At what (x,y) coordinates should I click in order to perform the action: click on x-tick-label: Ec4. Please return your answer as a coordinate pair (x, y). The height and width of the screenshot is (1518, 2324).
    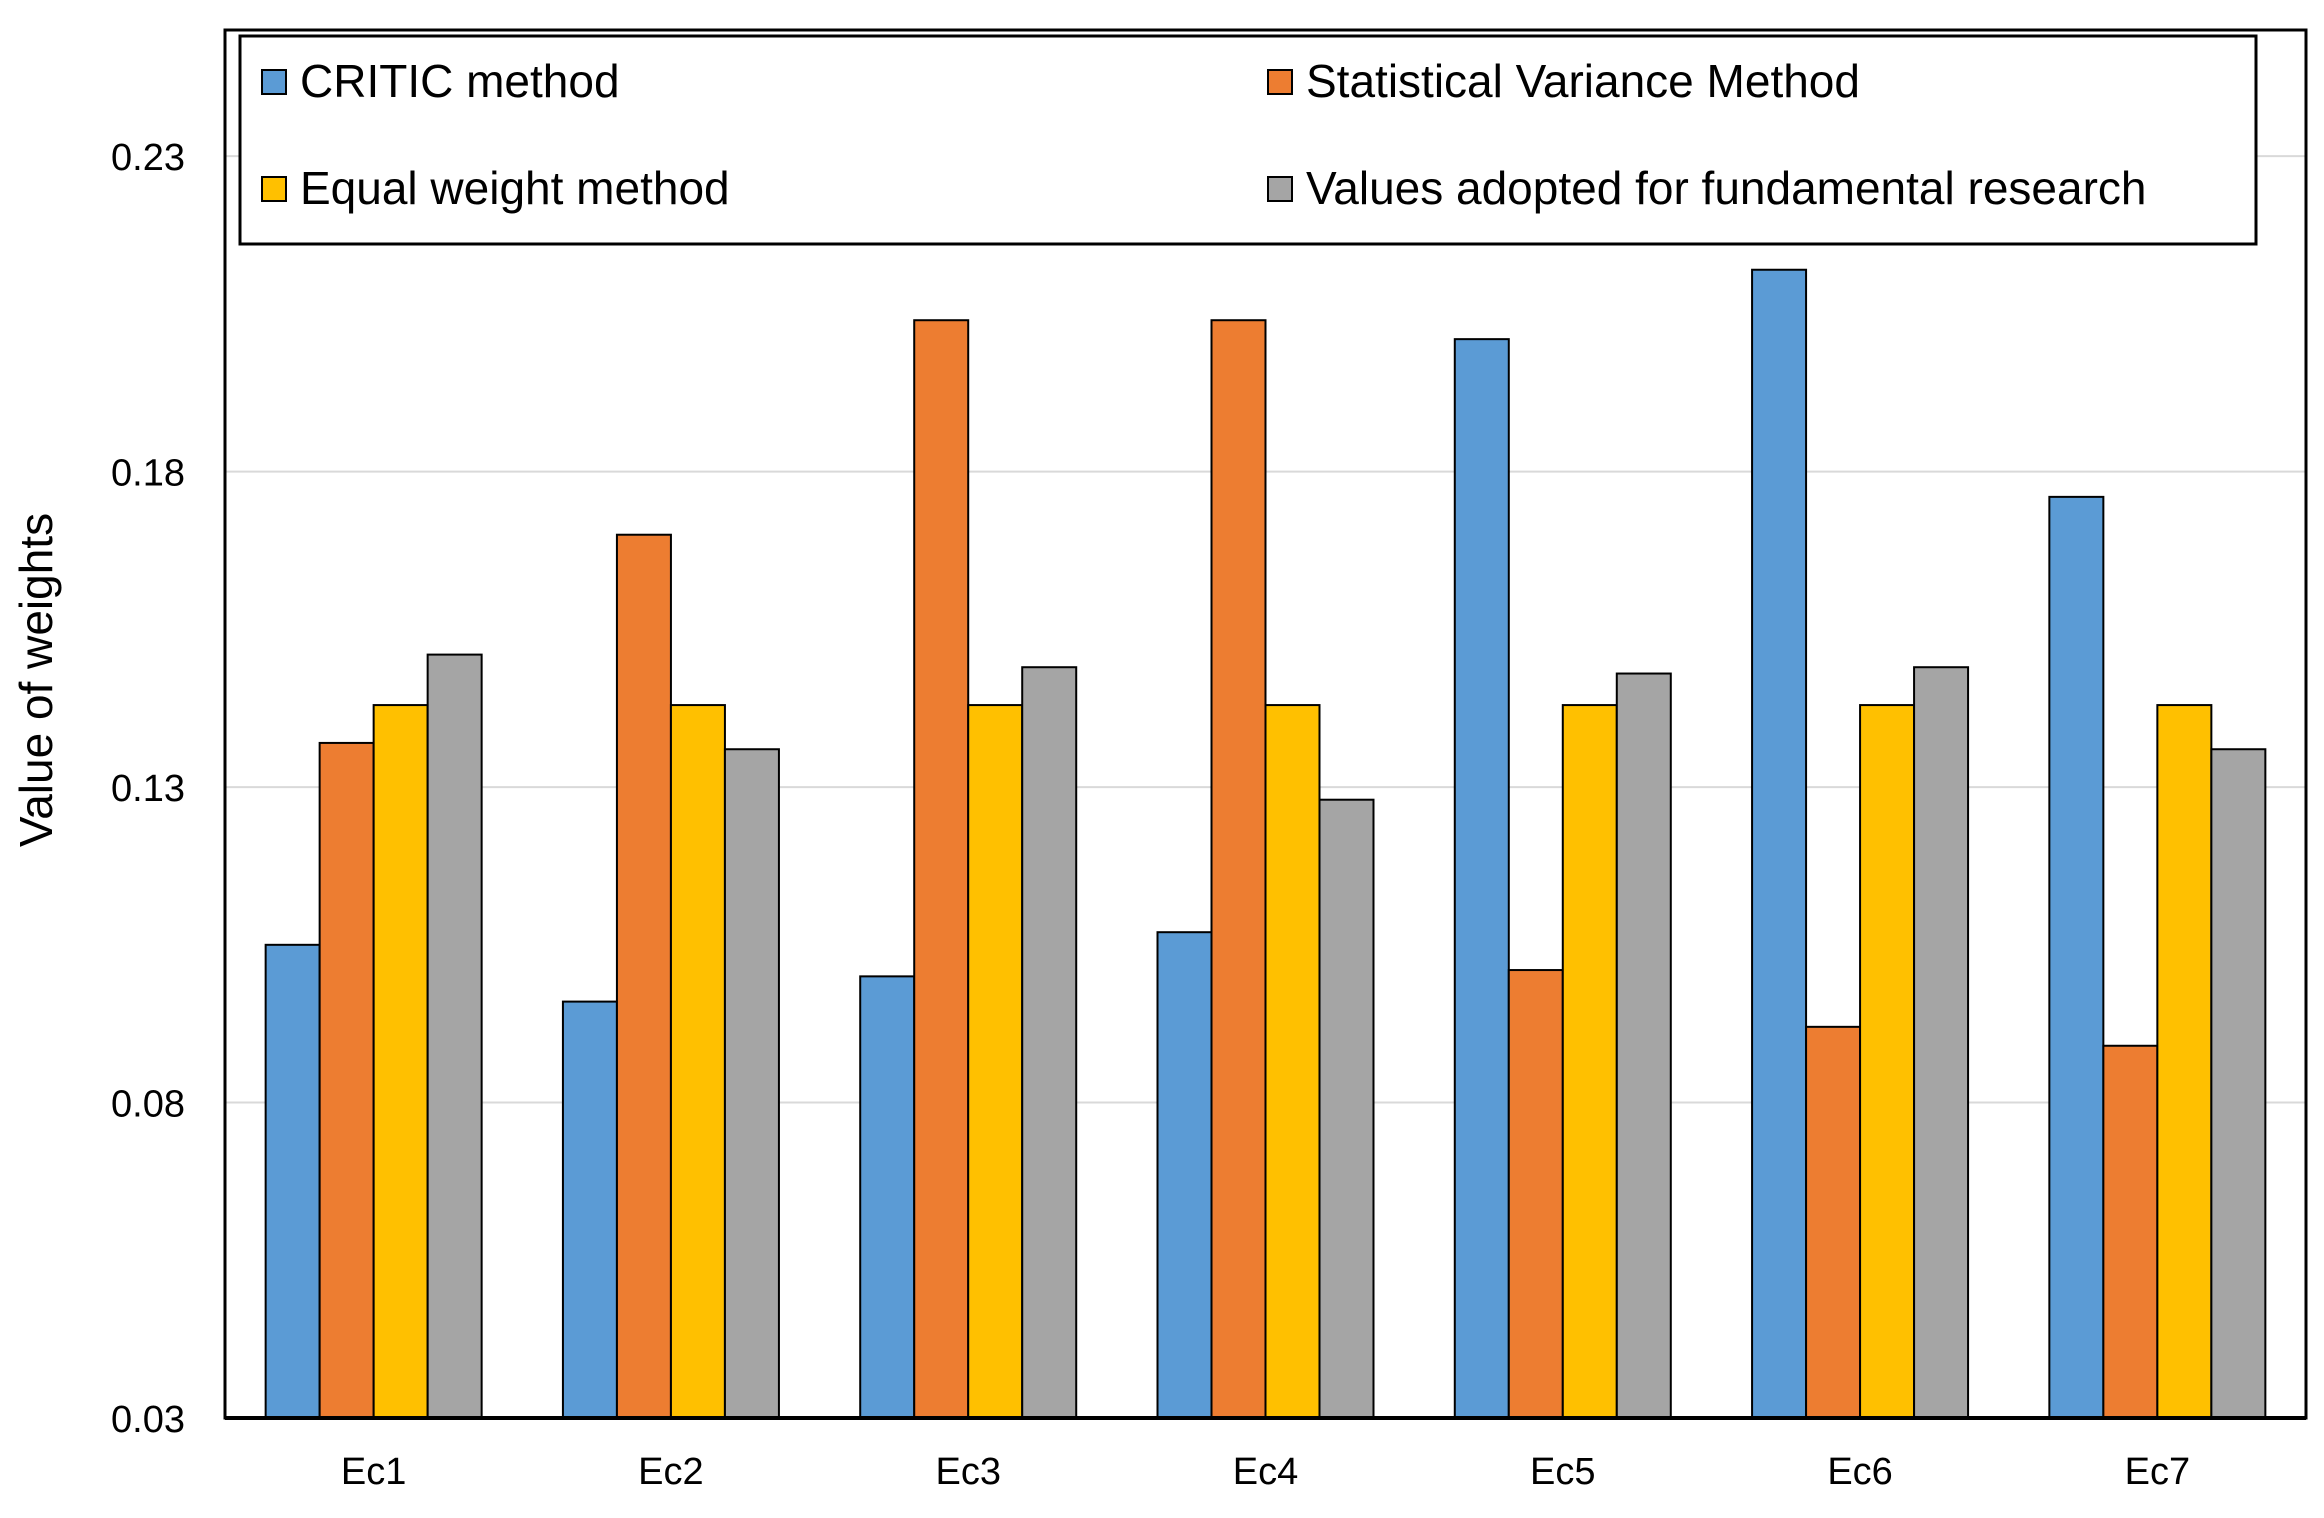
    Looking at the image, I should click on (1265, 1472).